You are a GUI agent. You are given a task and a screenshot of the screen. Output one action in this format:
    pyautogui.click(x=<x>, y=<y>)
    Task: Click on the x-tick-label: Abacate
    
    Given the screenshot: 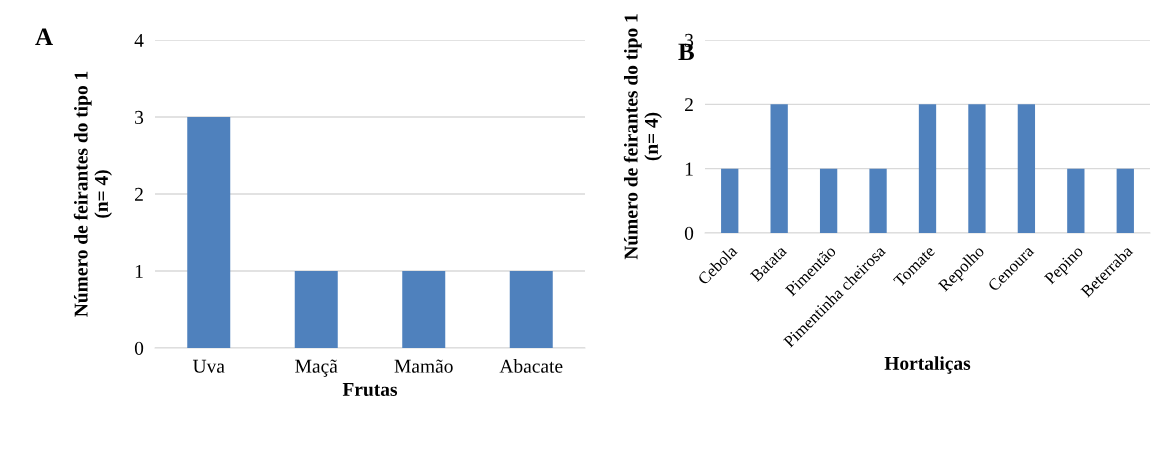 What is the action you would take?
    pyautogui.click(x=531, y=366)
    